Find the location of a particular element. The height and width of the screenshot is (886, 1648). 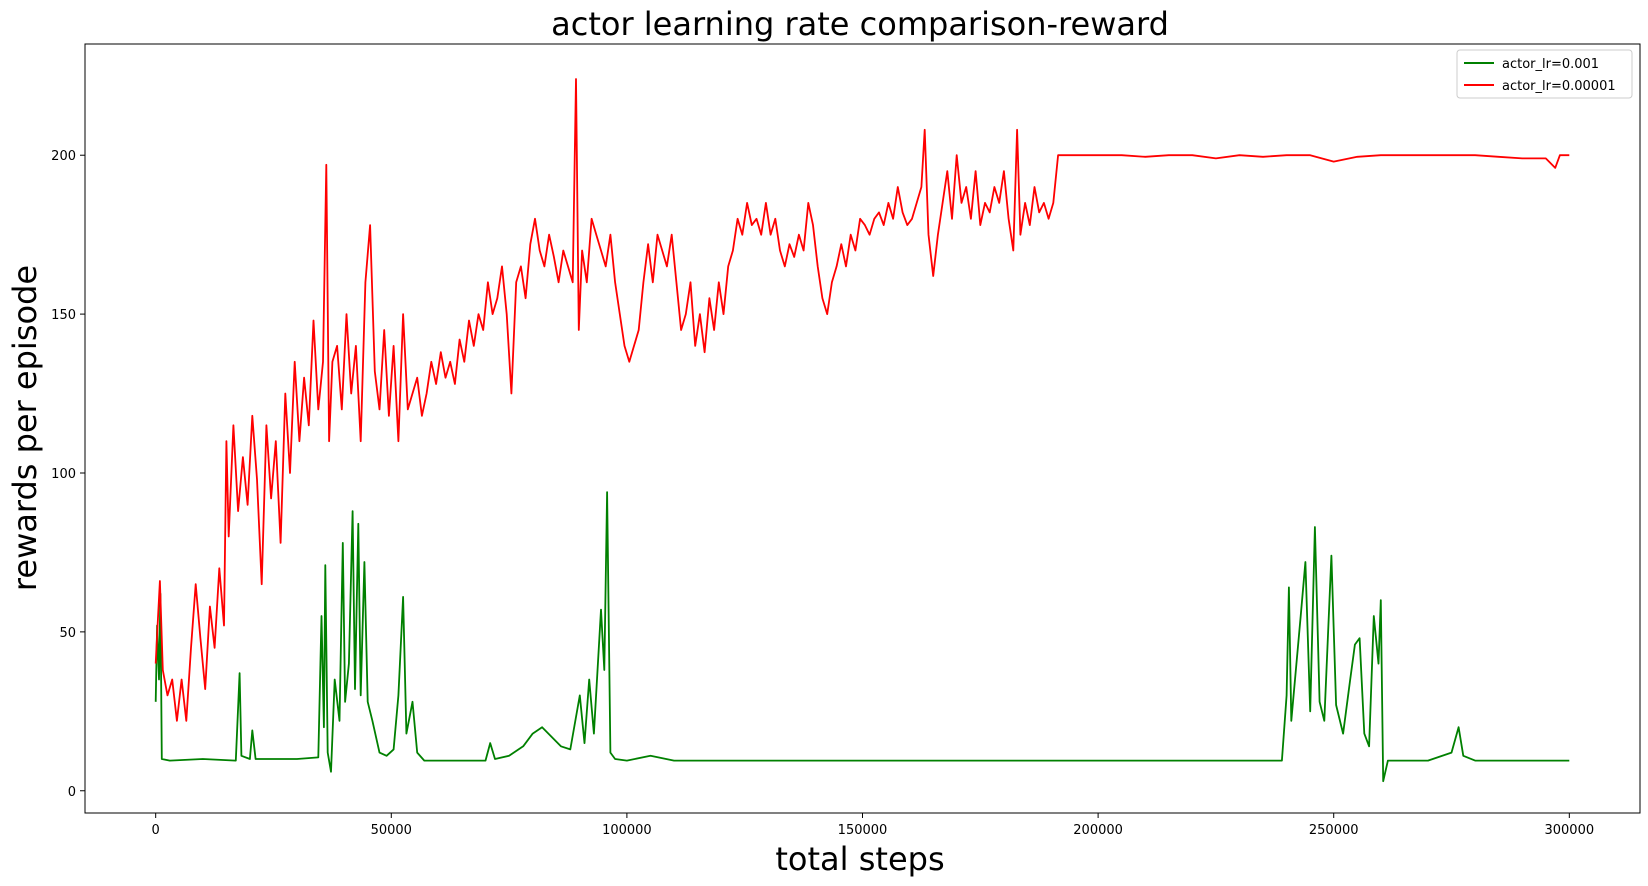

legend-box is located at coordinates (1544, 74).